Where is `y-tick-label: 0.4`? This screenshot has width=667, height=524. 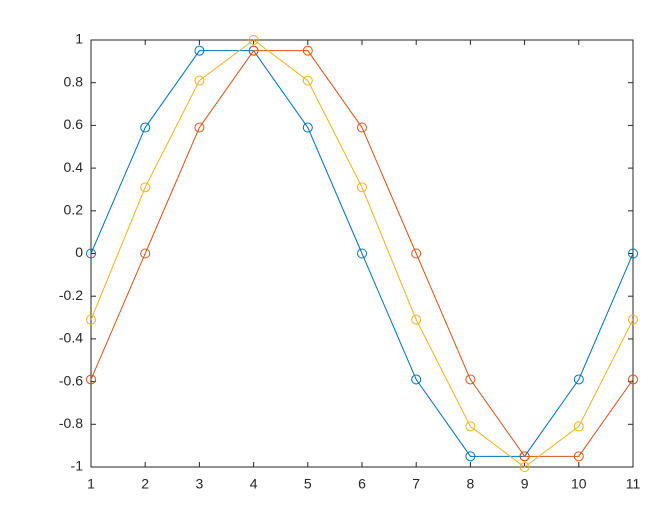 y-tick-label: 0.4 is located at coordinates (74, 167).